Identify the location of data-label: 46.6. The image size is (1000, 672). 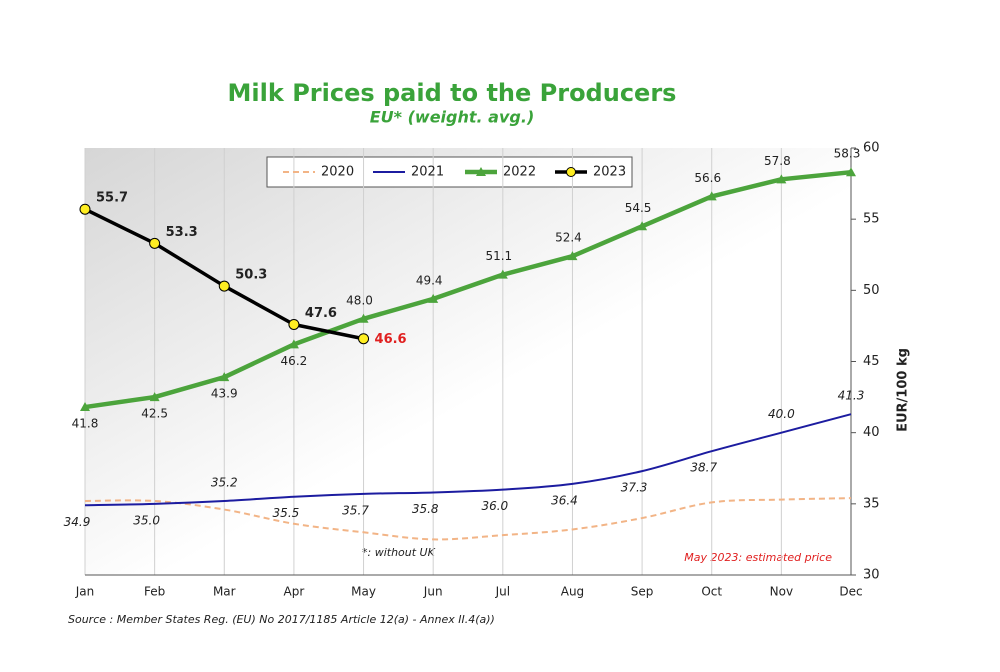
(391, 339).